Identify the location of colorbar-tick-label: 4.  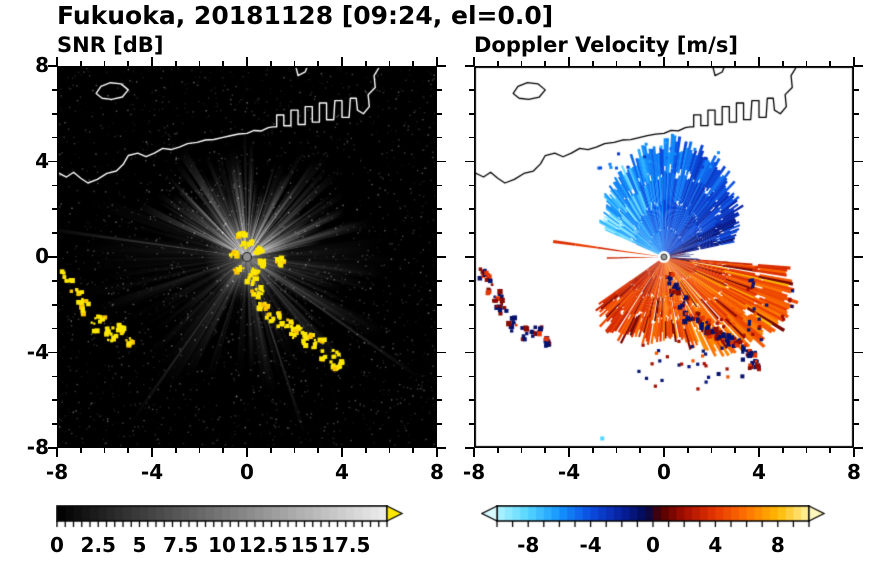
(715, 545).